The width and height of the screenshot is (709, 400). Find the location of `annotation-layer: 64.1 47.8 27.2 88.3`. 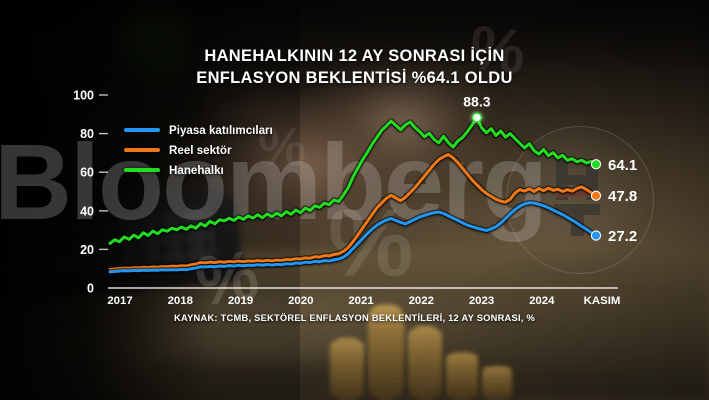

annotation-layer: 64.1 47.8 27.2 88.3 is located at coordinates (550, 169).